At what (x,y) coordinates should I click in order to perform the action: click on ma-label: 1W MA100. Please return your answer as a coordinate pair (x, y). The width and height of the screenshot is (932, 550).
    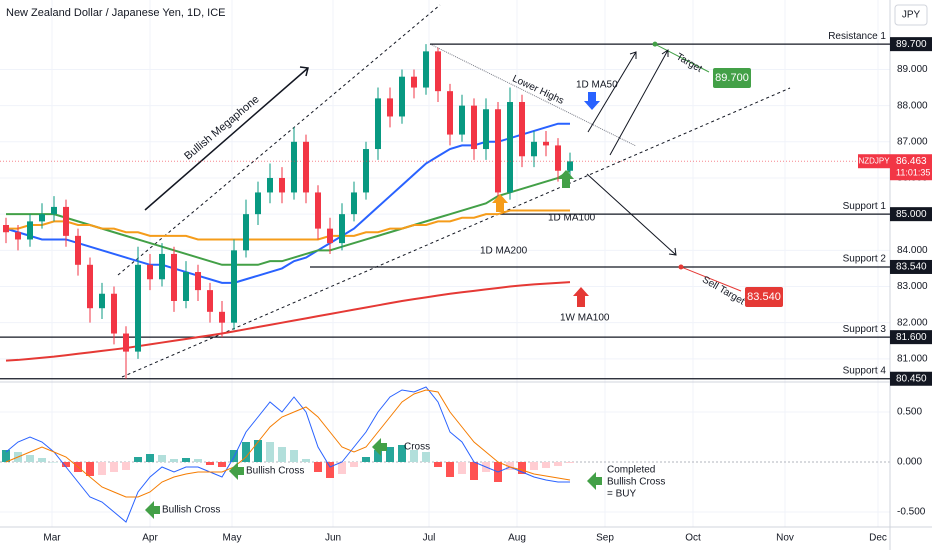
    Looking at the image, I should click on (585, 318).